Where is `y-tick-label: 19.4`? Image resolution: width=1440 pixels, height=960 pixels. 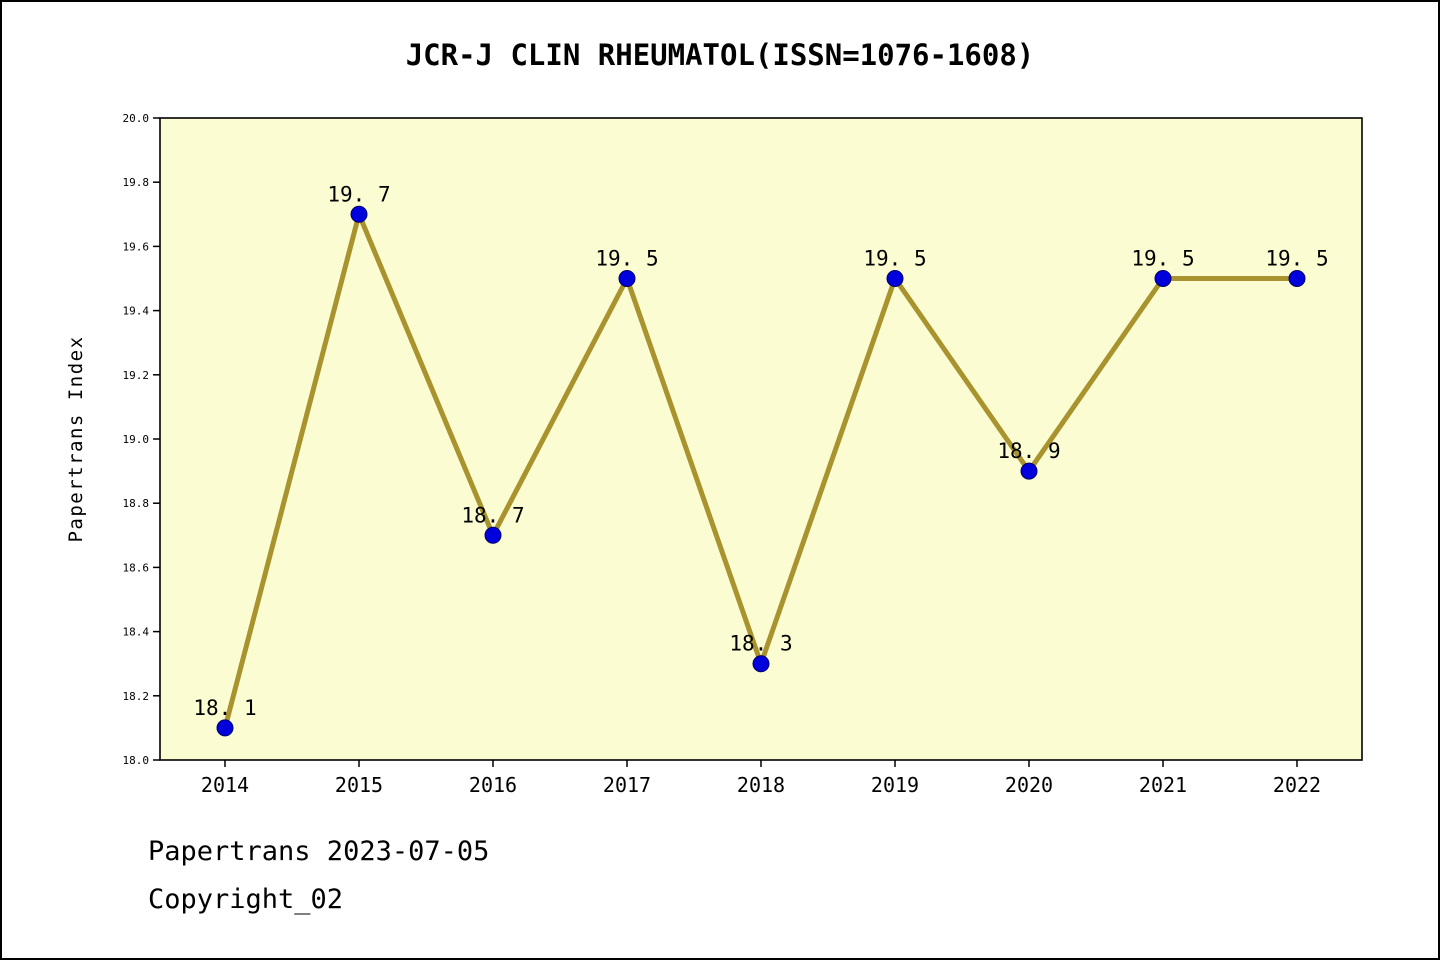 y-tick-label: 19.4 is located at coordinates (136, 311).